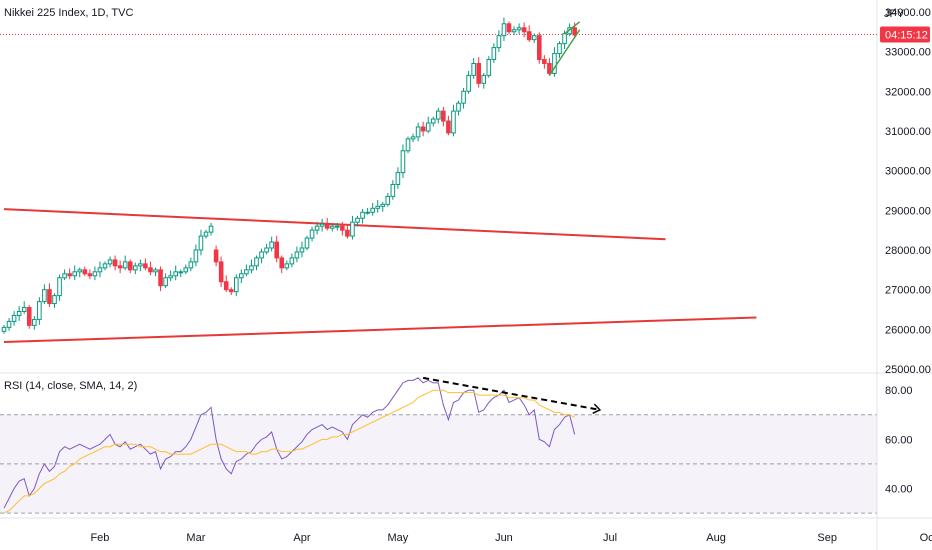 The width and height of the screenshot is (932, 550). Describe the element at coordinates (894, 14) in the screenshot. I see `currency-label: JPY` at that location.